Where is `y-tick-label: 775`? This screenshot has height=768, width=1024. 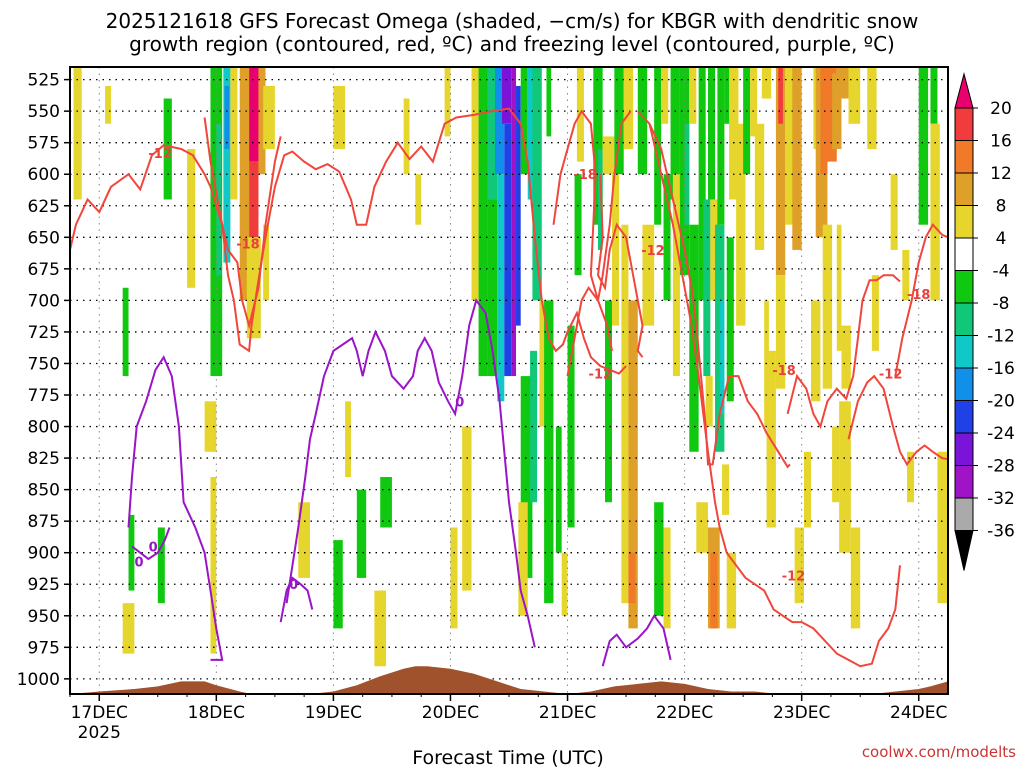 y-tick-label: 775 is located at coordinates (44, 396).